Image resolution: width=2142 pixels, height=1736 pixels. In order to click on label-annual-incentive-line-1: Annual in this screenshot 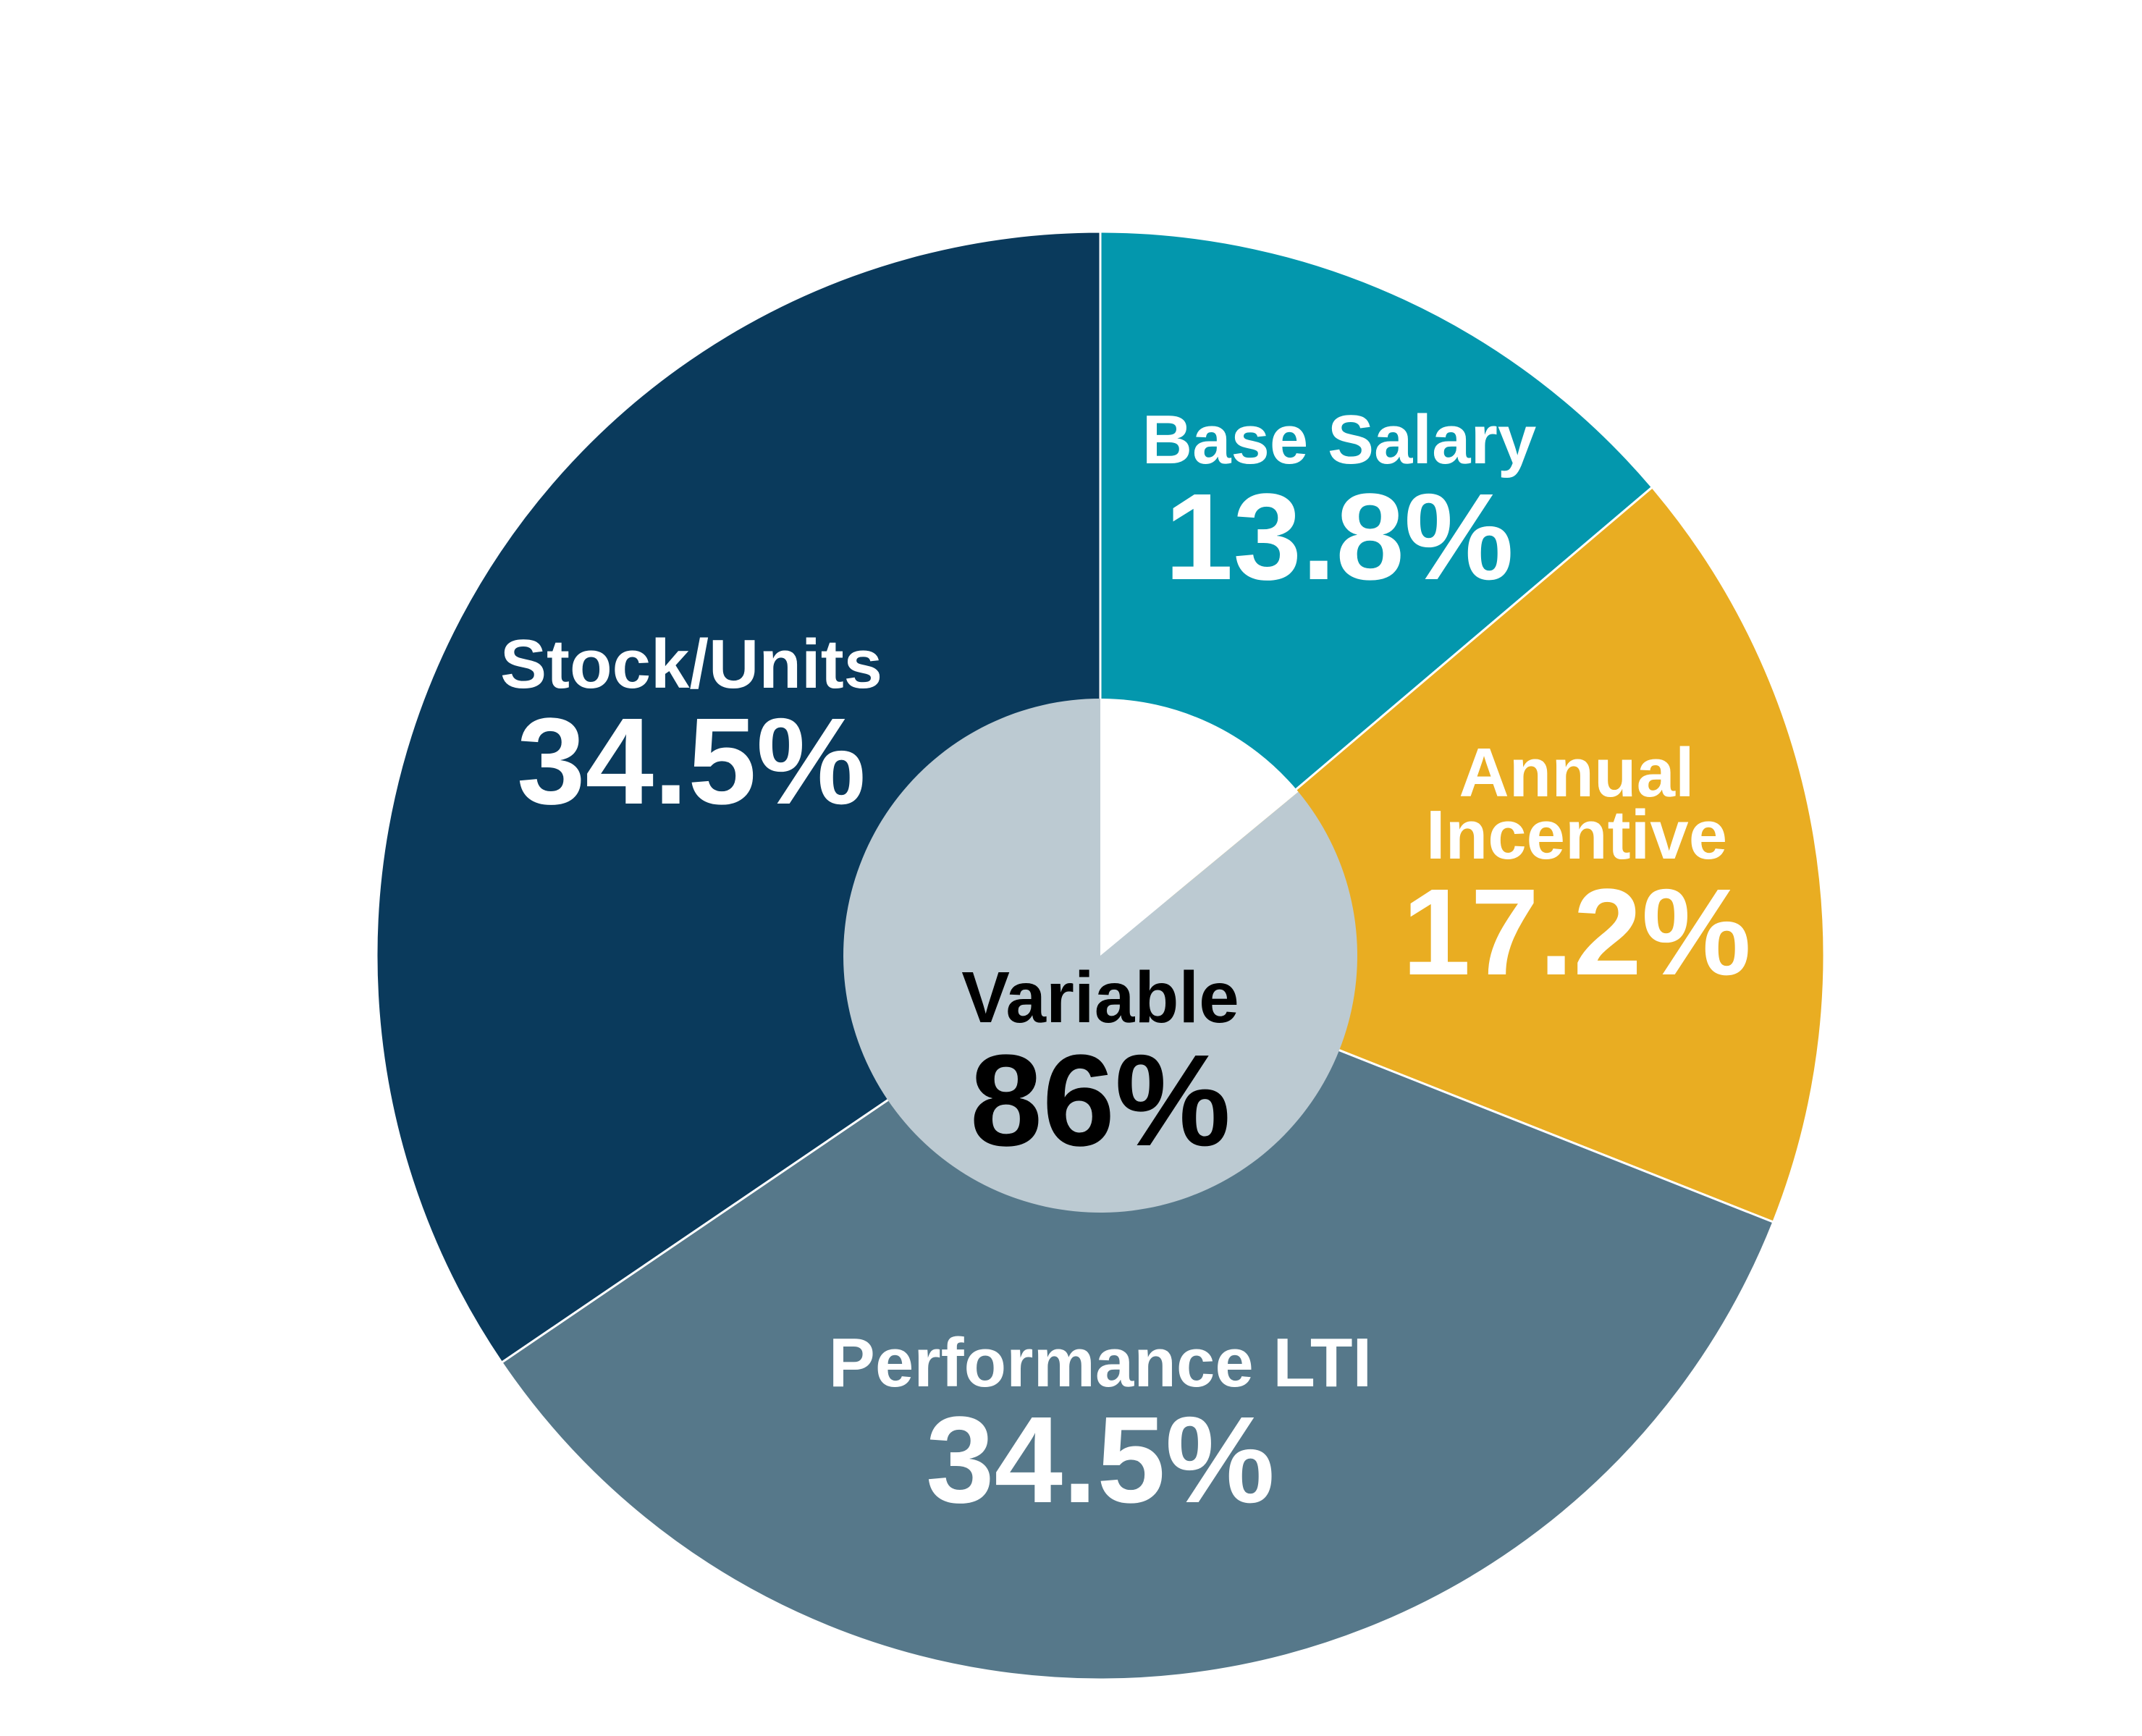, I will do `click(1576, 773)`.